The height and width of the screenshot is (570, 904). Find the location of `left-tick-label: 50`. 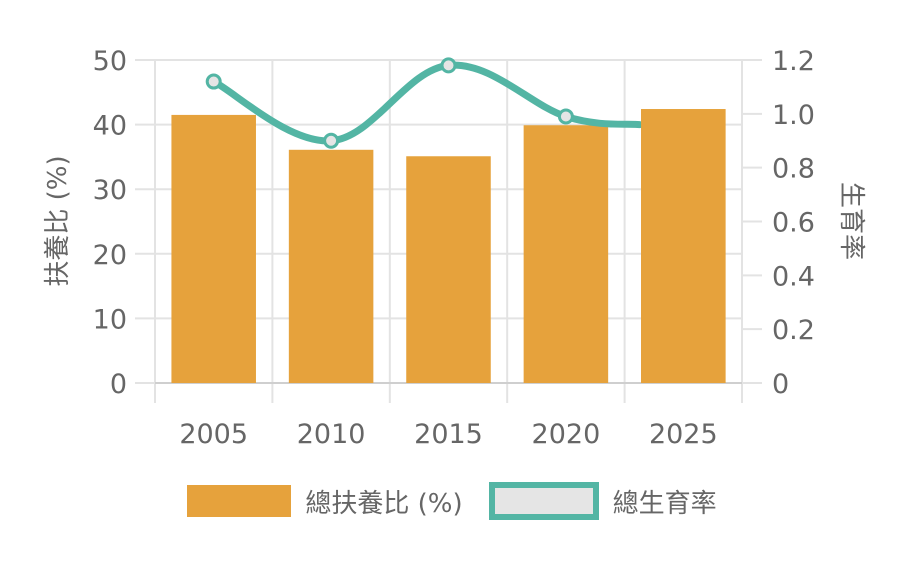

left-tick-label: 50 is located at coordinates (110, 61).